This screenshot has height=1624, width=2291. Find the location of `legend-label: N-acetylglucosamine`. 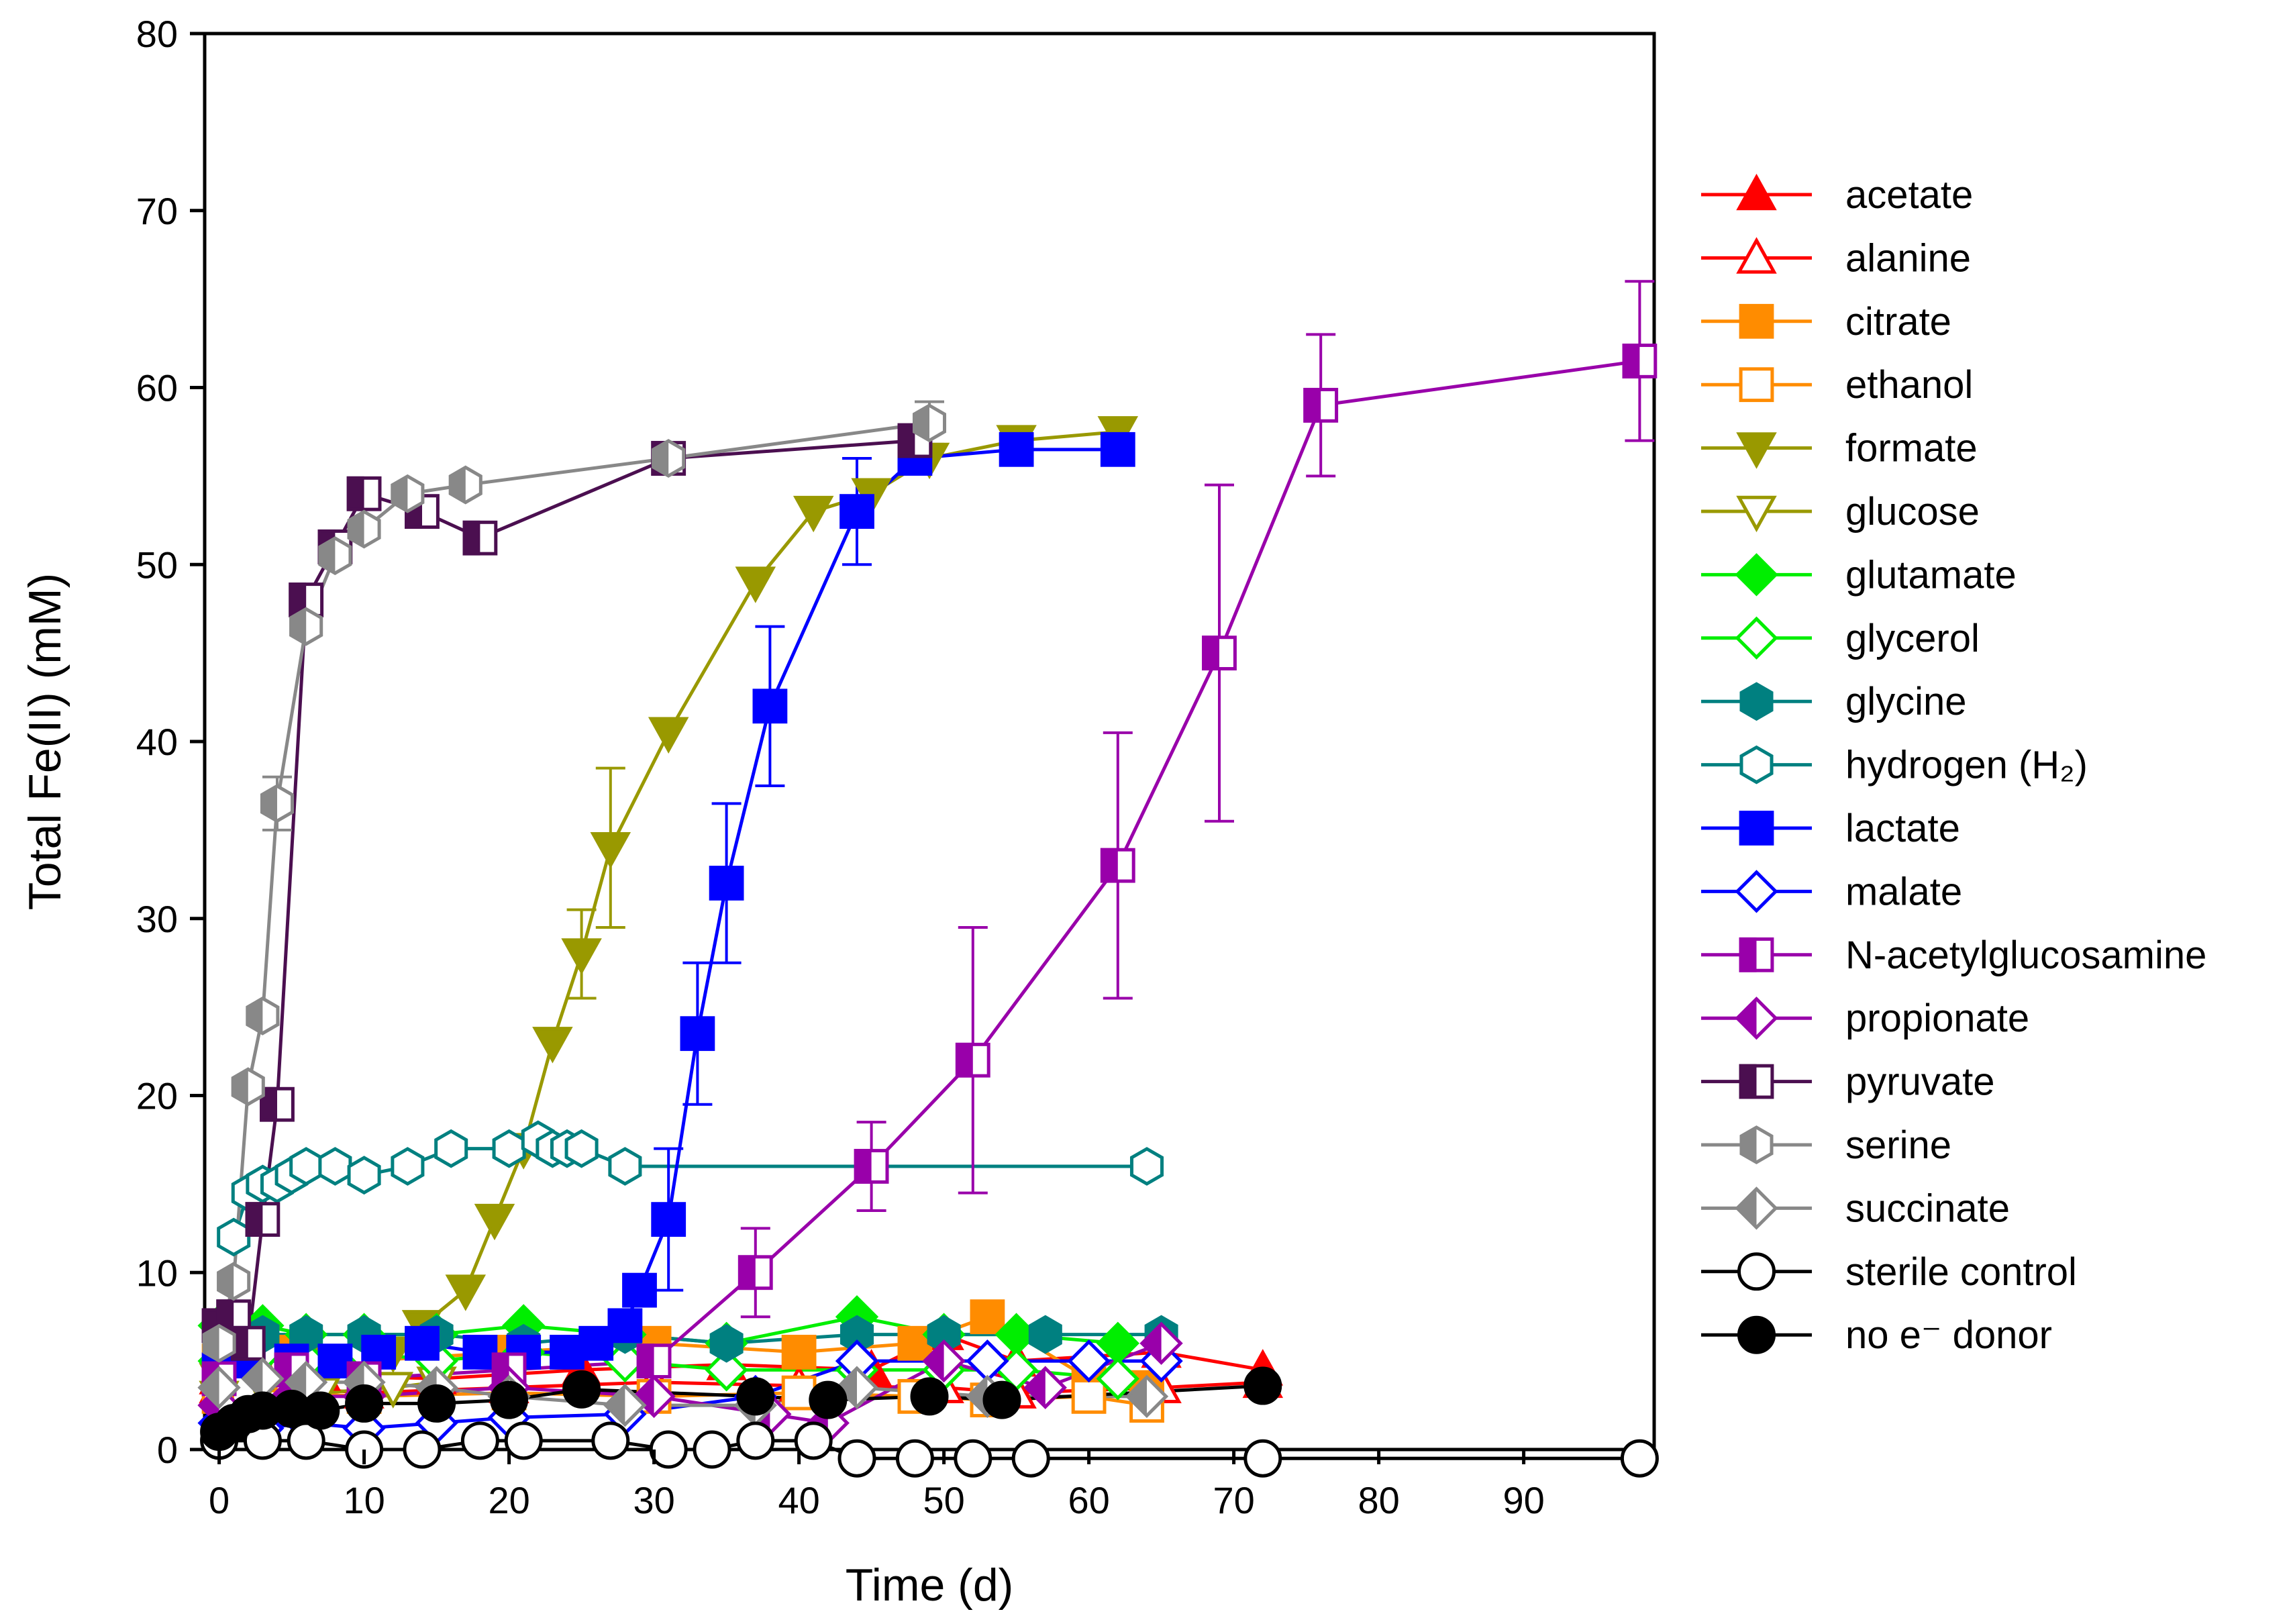

legend-label: N-acetylglucosamine is located at coordinates (2025, 955).